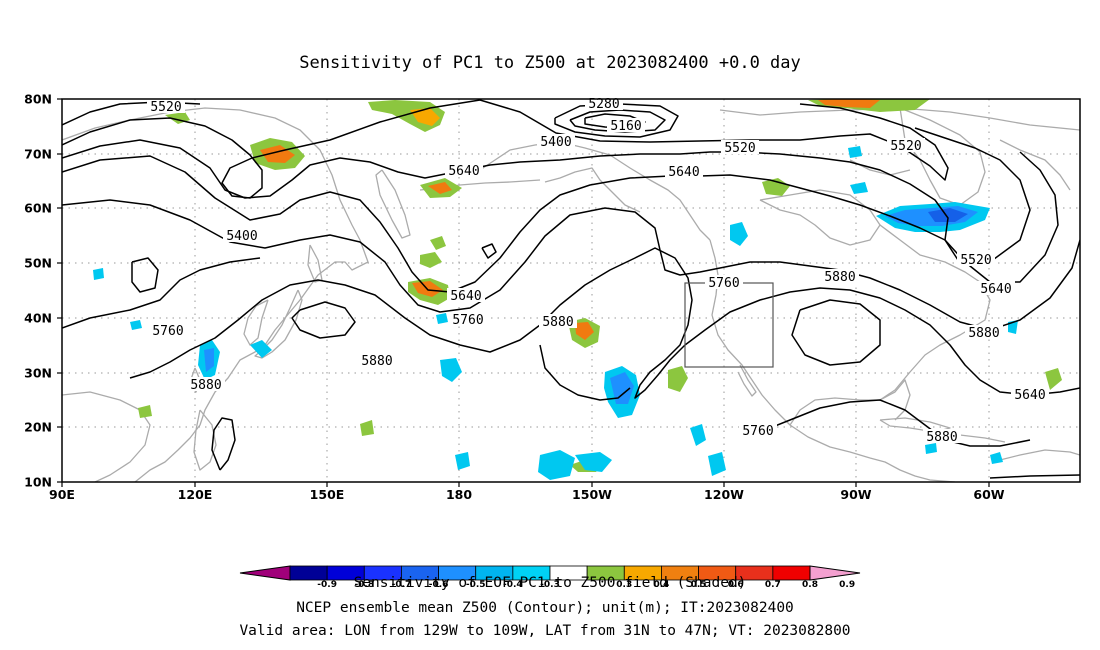  What do you see at coordinates (38, 373) in the screenshot?
I see `lat-label: 30N` at bounding box center [38, 373].